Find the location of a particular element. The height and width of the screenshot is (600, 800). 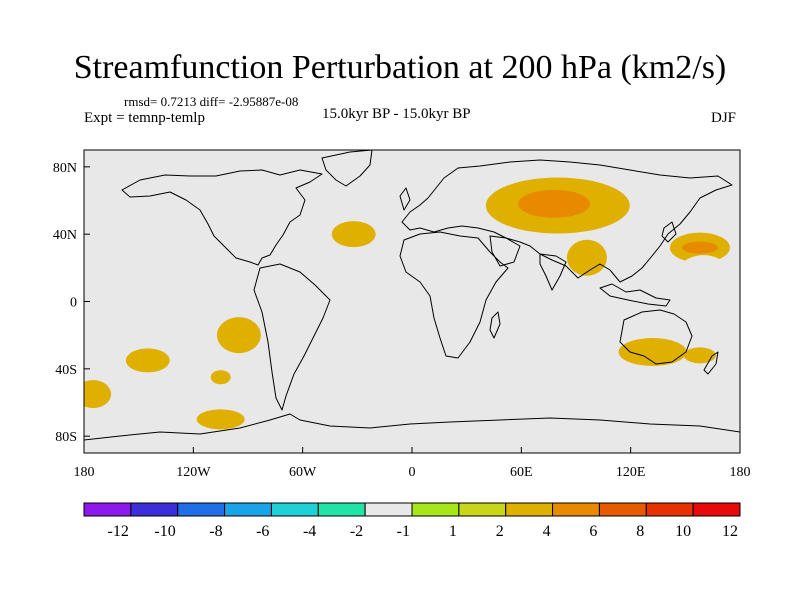

colorbar-label: 10 is located at coordinates (683, 531).